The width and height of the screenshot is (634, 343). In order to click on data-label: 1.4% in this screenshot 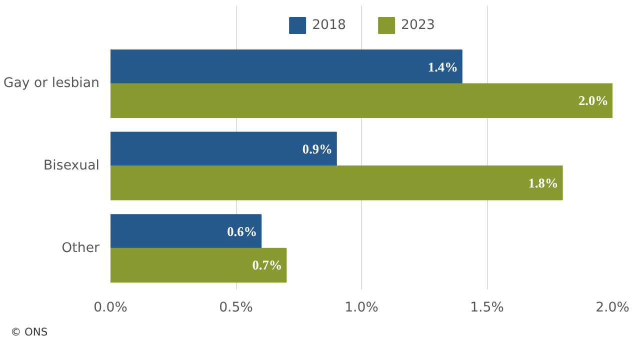, I will do `click(443, 66)`.